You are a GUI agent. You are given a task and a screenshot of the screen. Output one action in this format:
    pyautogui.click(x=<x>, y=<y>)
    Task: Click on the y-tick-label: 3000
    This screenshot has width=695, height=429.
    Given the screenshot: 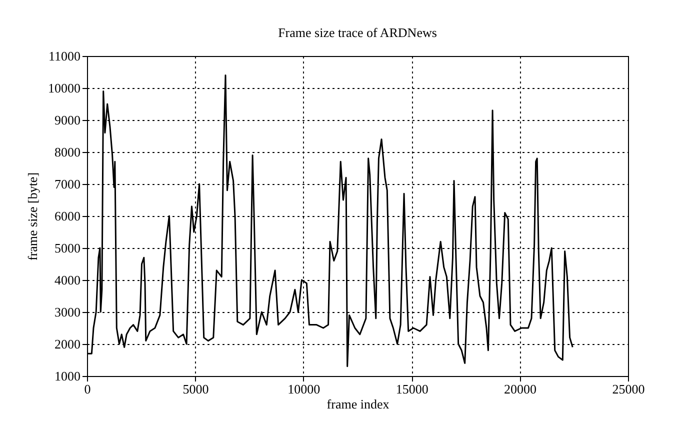 What is the action you would take?
    pyautogui.click(x=67, y=312)
    